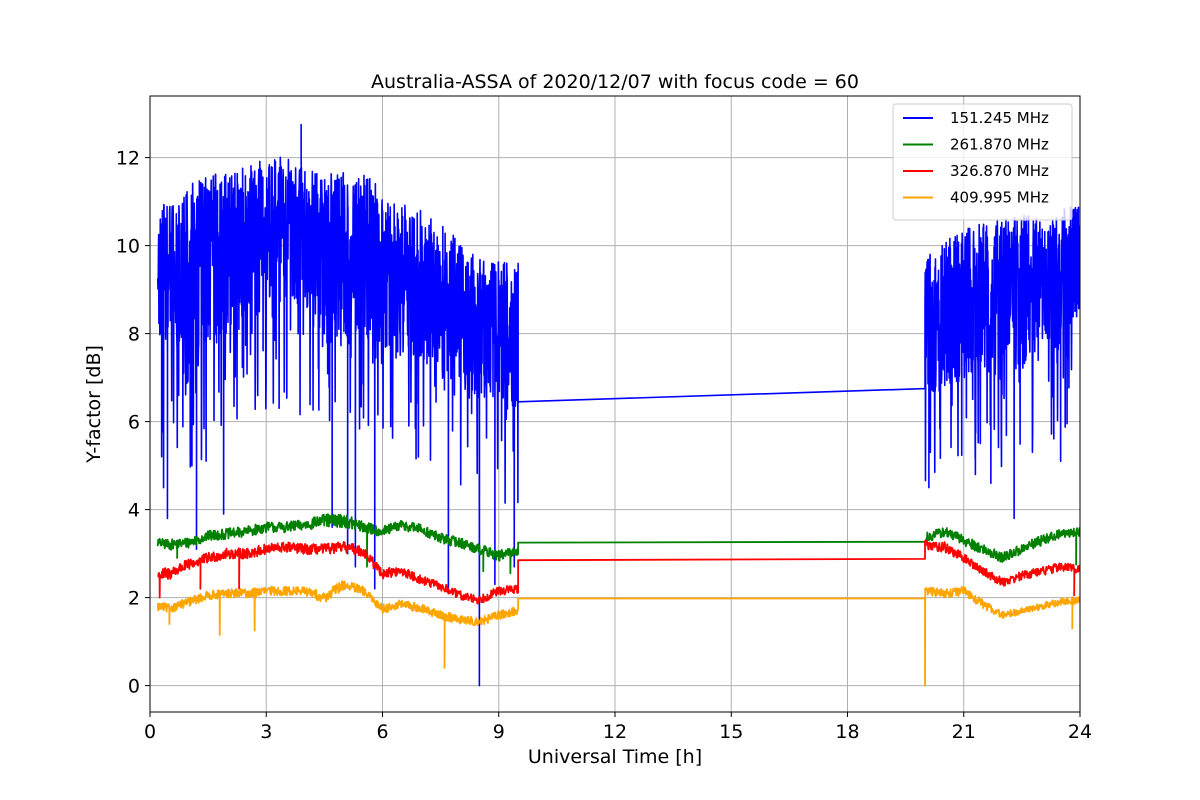 The image size is (1200, 800). Describe the element at coordinates (999, 145) in the screenshot. I see `legend-entry-label: 261.870 MHz` at that location.